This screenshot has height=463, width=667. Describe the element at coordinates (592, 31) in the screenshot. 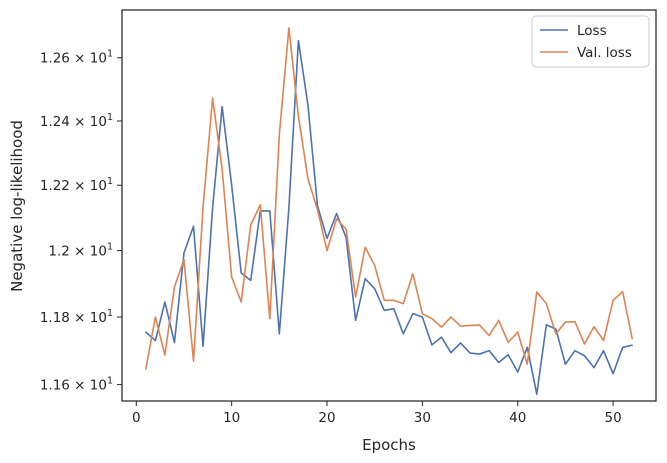

I see `legend-label: Loss` at that location.